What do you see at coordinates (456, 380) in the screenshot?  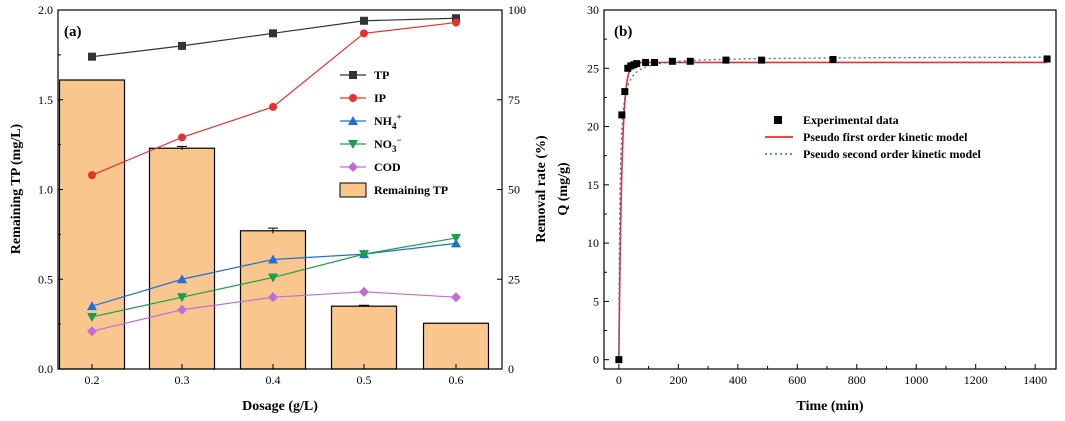 I see `x-tick-label: 0.6` at bounding box center [456, 380].